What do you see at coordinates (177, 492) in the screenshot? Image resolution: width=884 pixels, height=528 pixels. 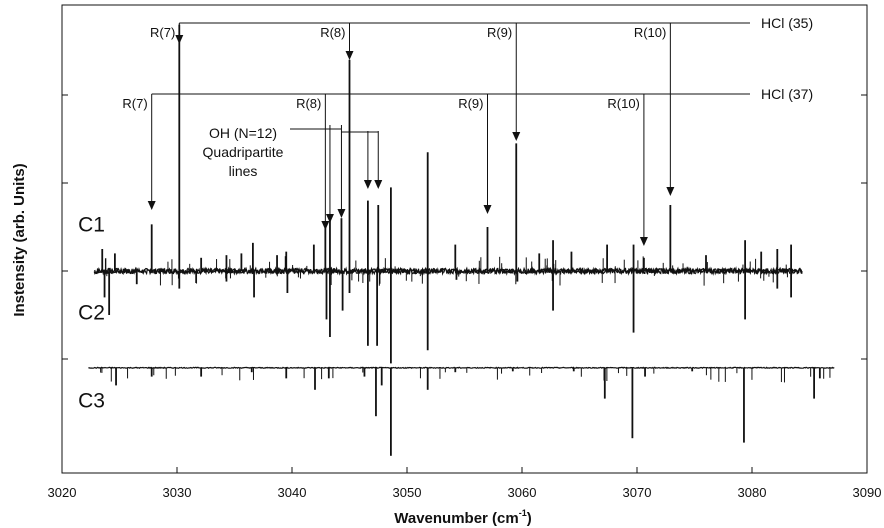 I see `x-tick-label: 3030` at bounding box center [177, 492].